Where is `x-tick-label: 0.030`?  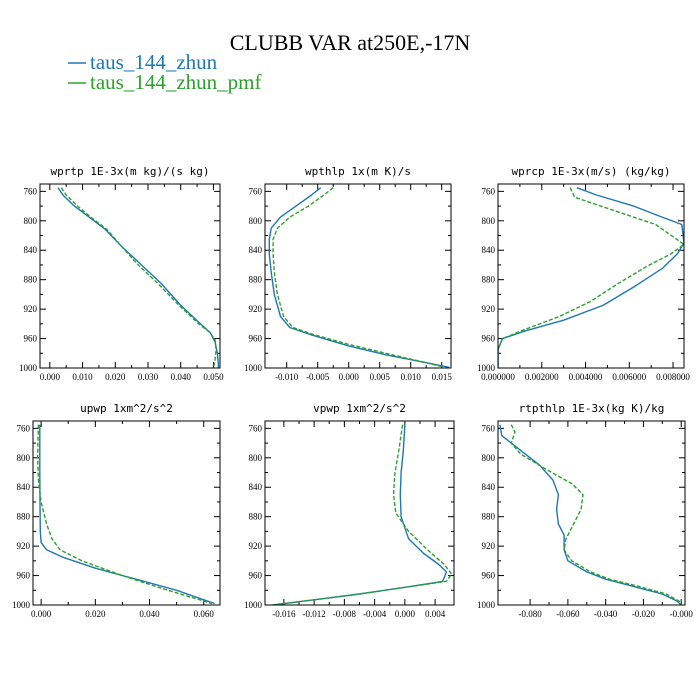
x-tick-label: 0.030 is located at coordinates (148, 377).